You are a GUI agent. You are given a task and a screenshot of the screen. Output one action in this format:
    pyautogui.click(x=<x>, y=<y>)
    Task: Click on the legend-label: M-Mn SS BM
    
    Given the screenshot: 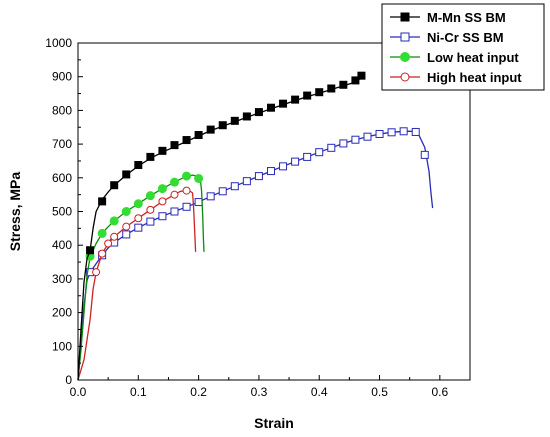 What is the action you would take?
    pyautogui.click(x=466, y=17)
    